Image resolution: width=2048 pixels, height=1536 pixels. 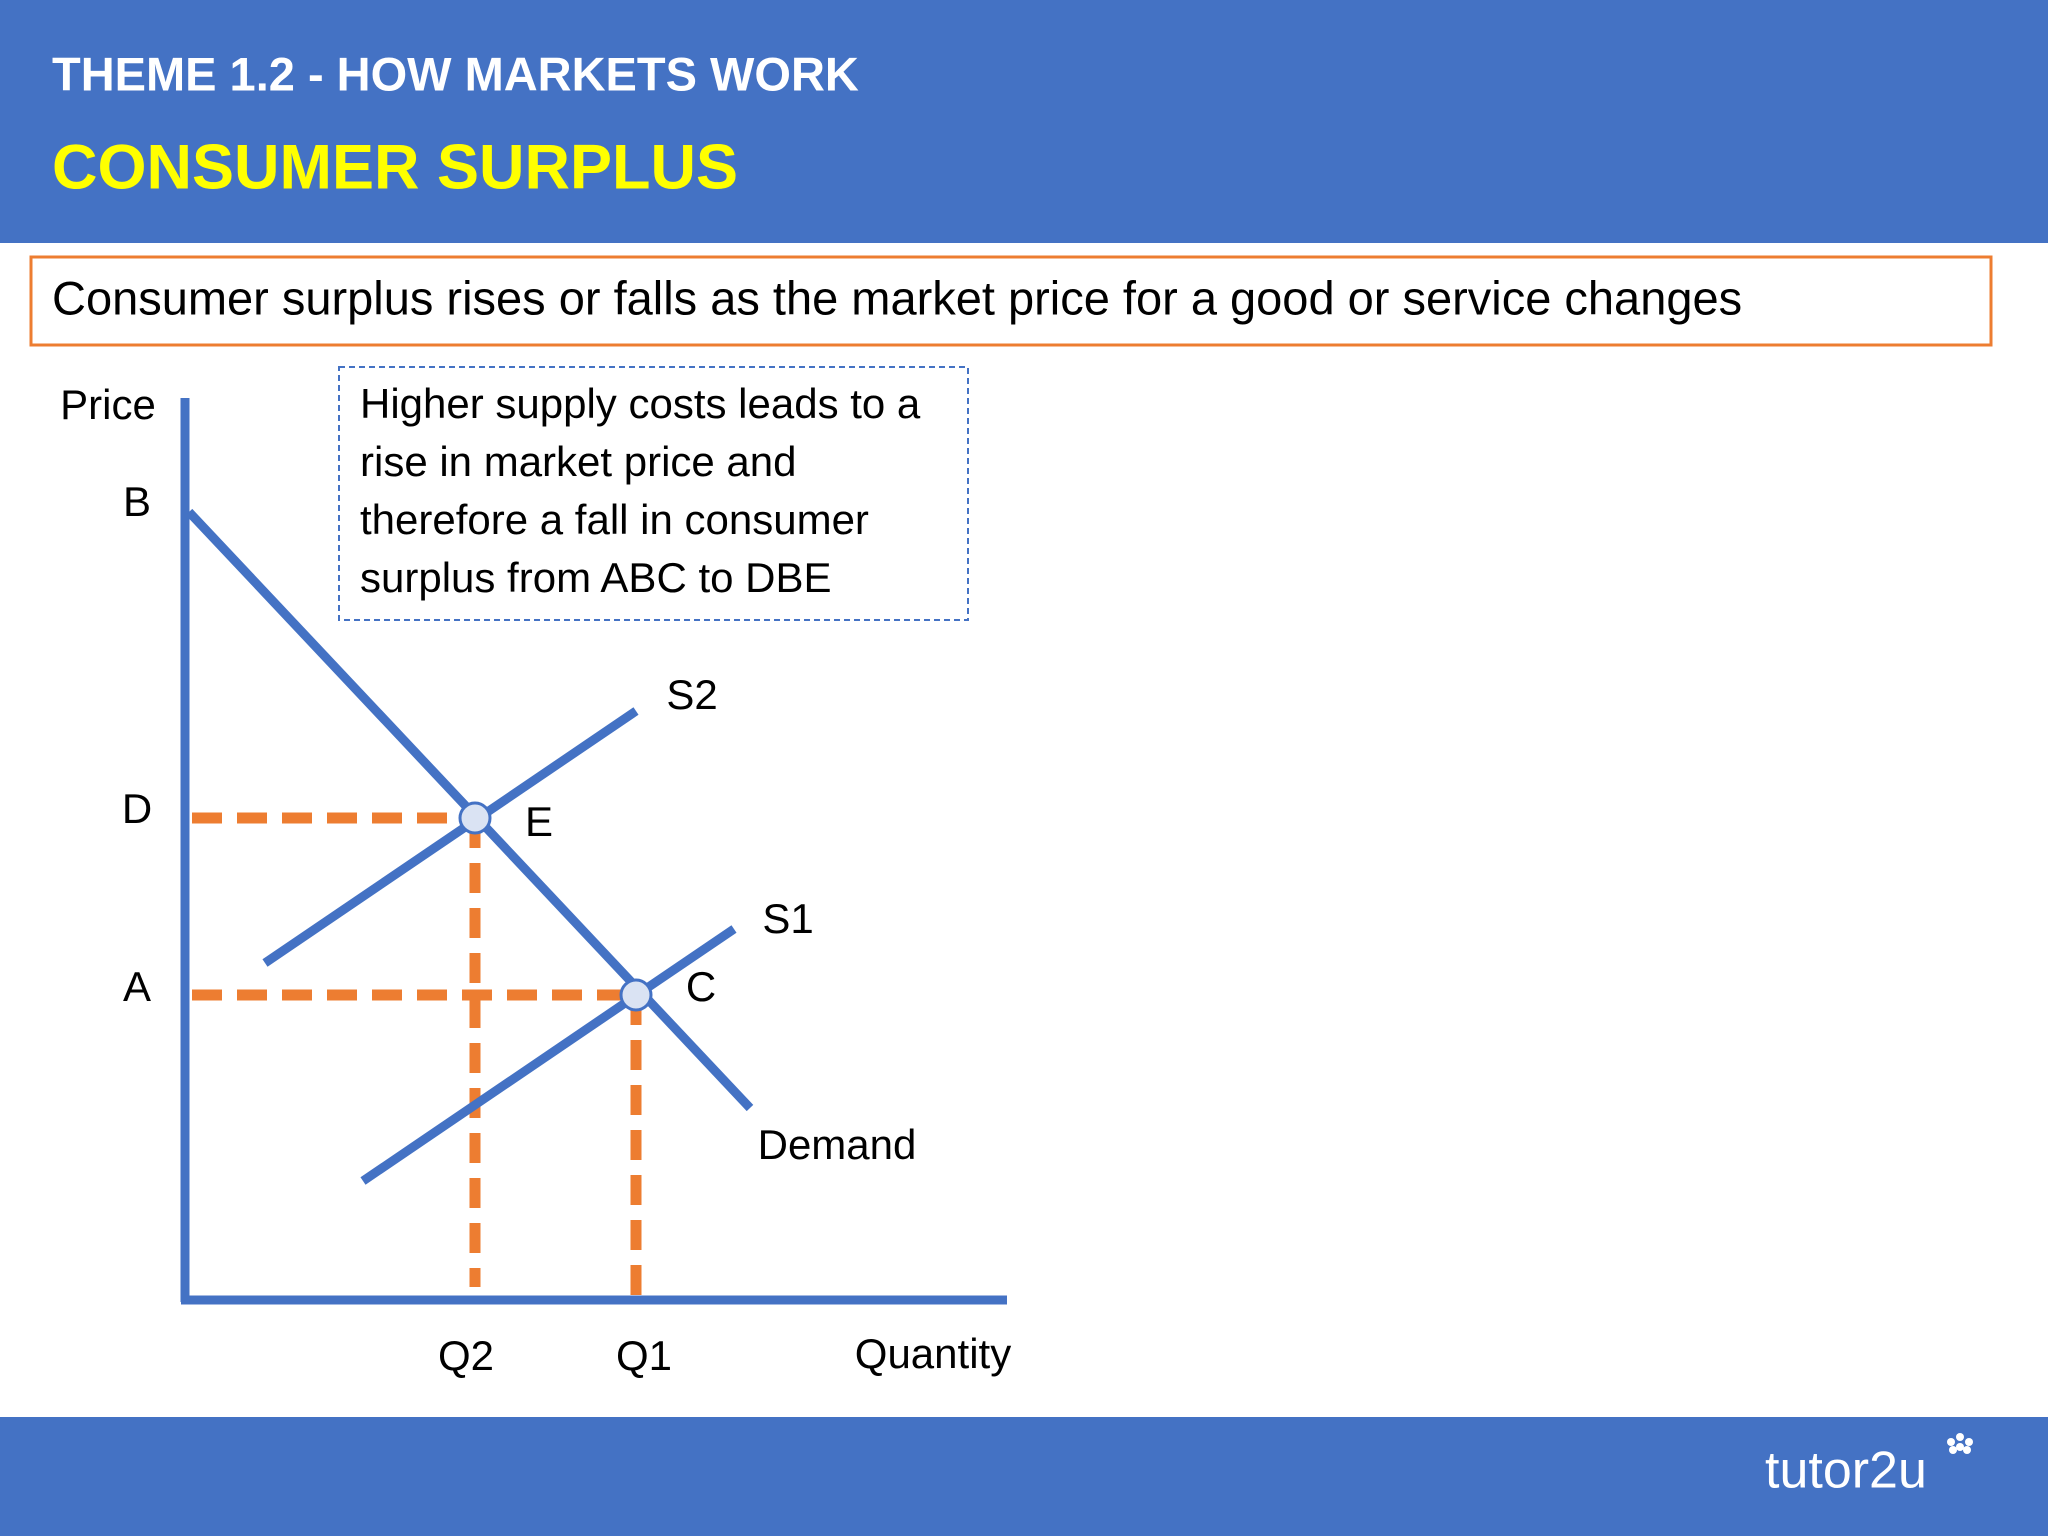 What do you see at coordinates (1846, 1471) in the screenshot?
I see `logo: tutor2u` at bounding box center [1846, 1471].